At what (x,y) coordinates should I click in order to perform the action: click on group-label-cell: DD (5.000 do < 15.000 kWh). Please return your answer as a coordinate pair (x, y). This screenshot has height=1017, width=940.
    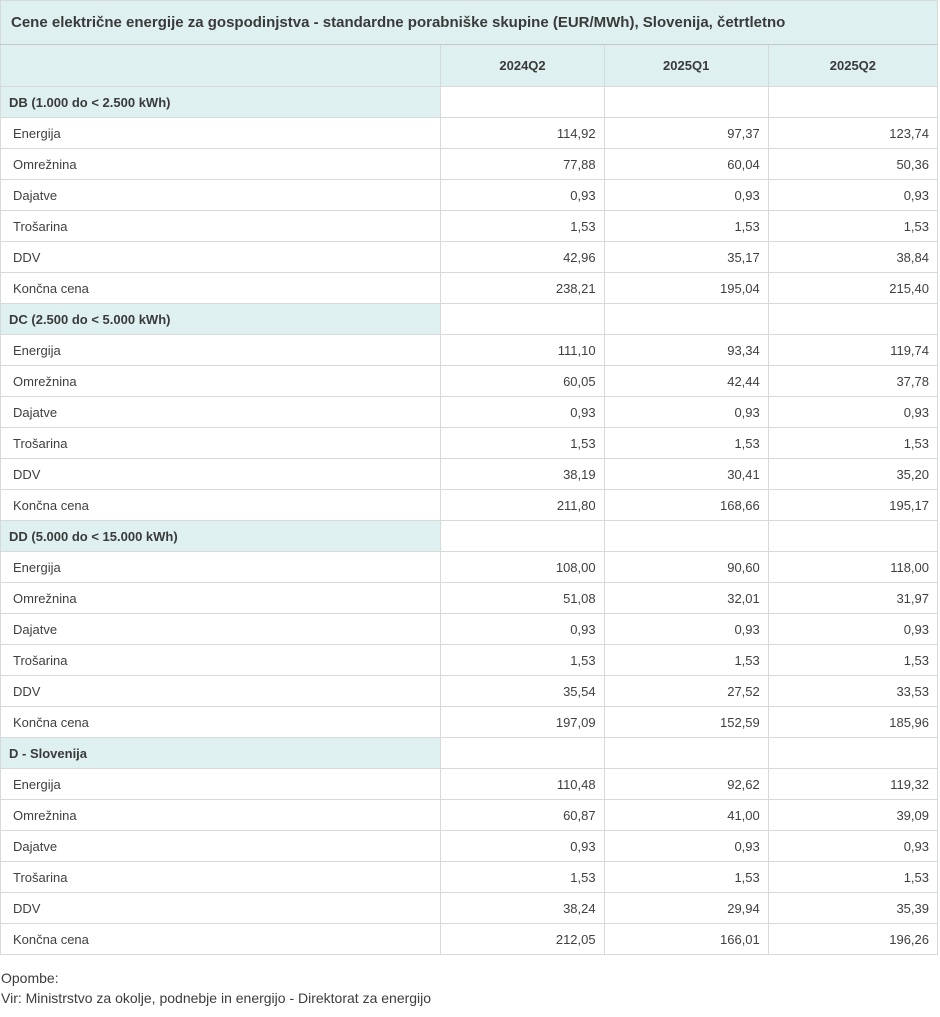
    Looking at the image, I should click on (221, 536).